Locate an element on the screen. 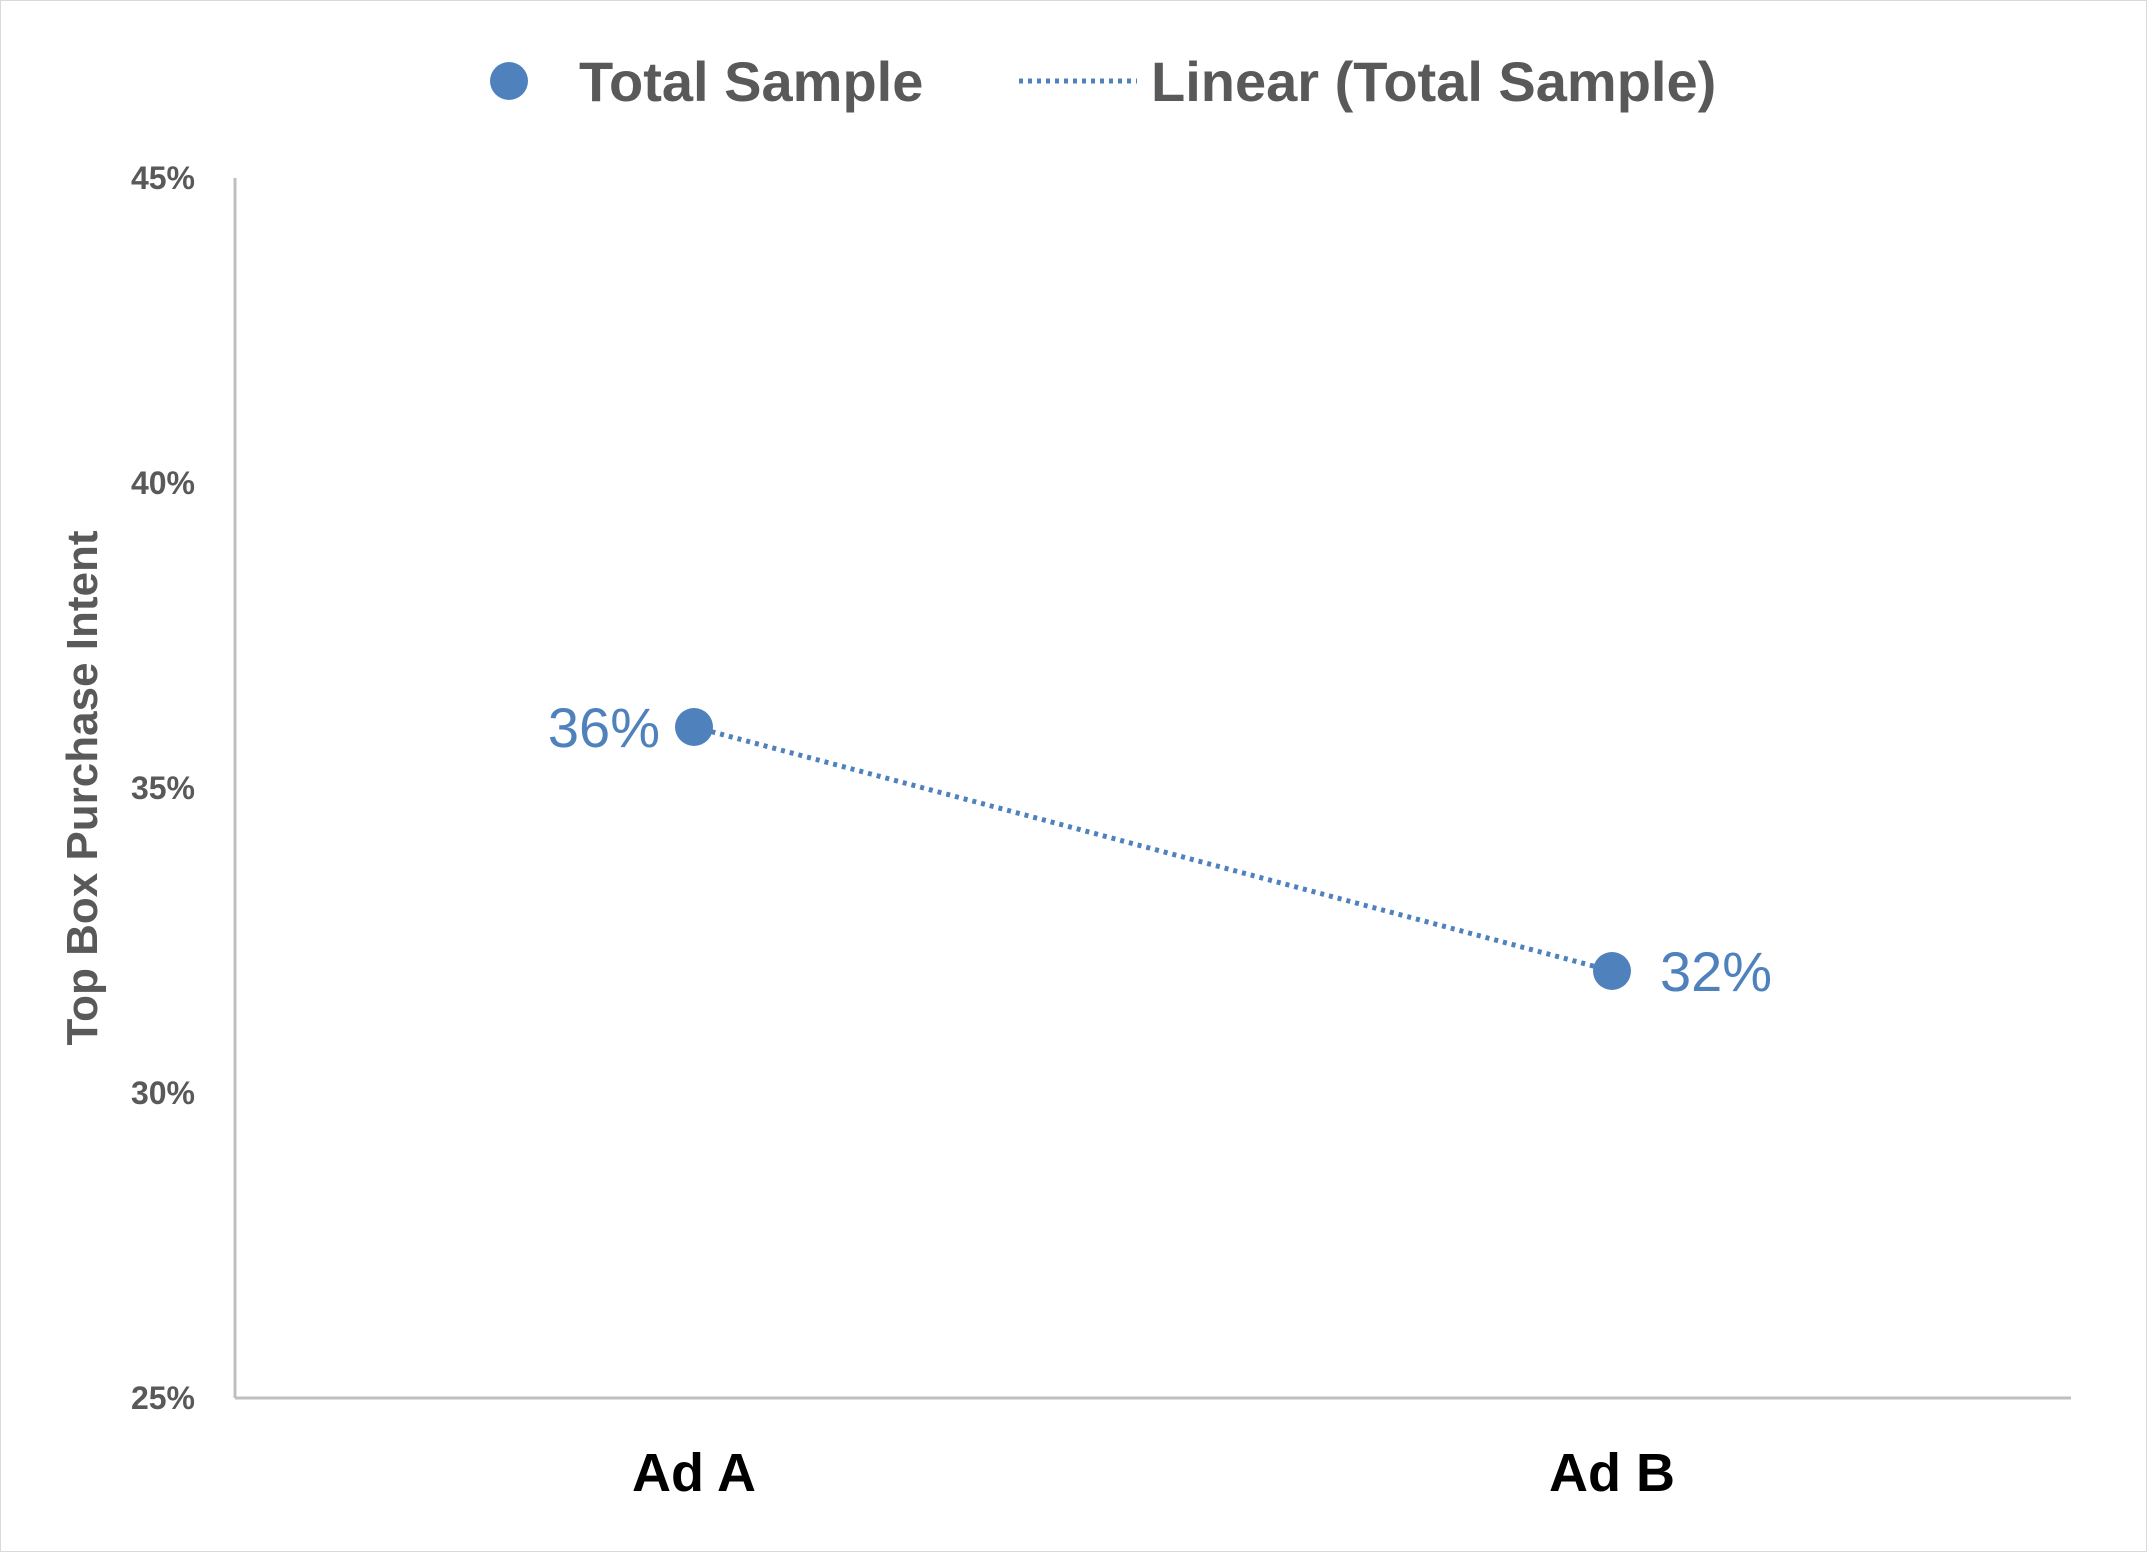 This screenshot has width=2147, height=1556. data-label: 36% is located at coordinates (604, 727).